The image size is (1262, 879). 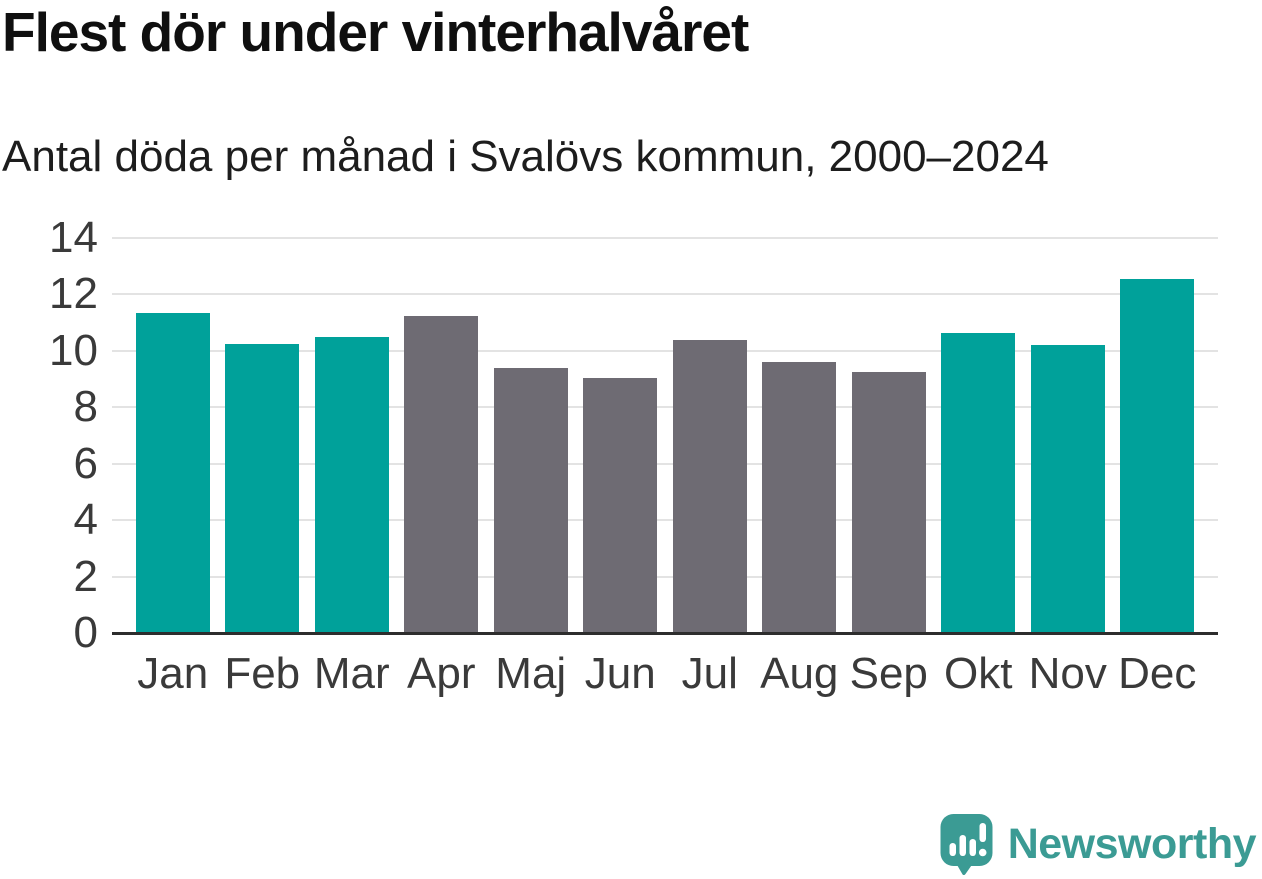 What do you see at coordinates (888, 673) in the screenshot?
I see `x-tick-sep: Sep` at bounding box center [888, 673].